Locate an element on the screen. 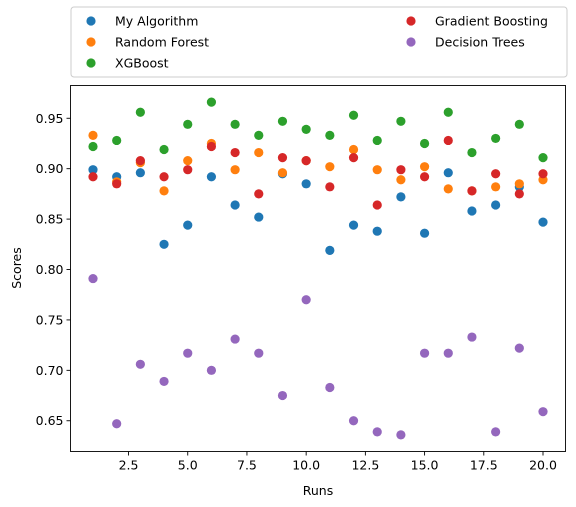 This screenshot has width=576, height=507. x-tick-label: 7.5 is located at coordinates (247, 465).